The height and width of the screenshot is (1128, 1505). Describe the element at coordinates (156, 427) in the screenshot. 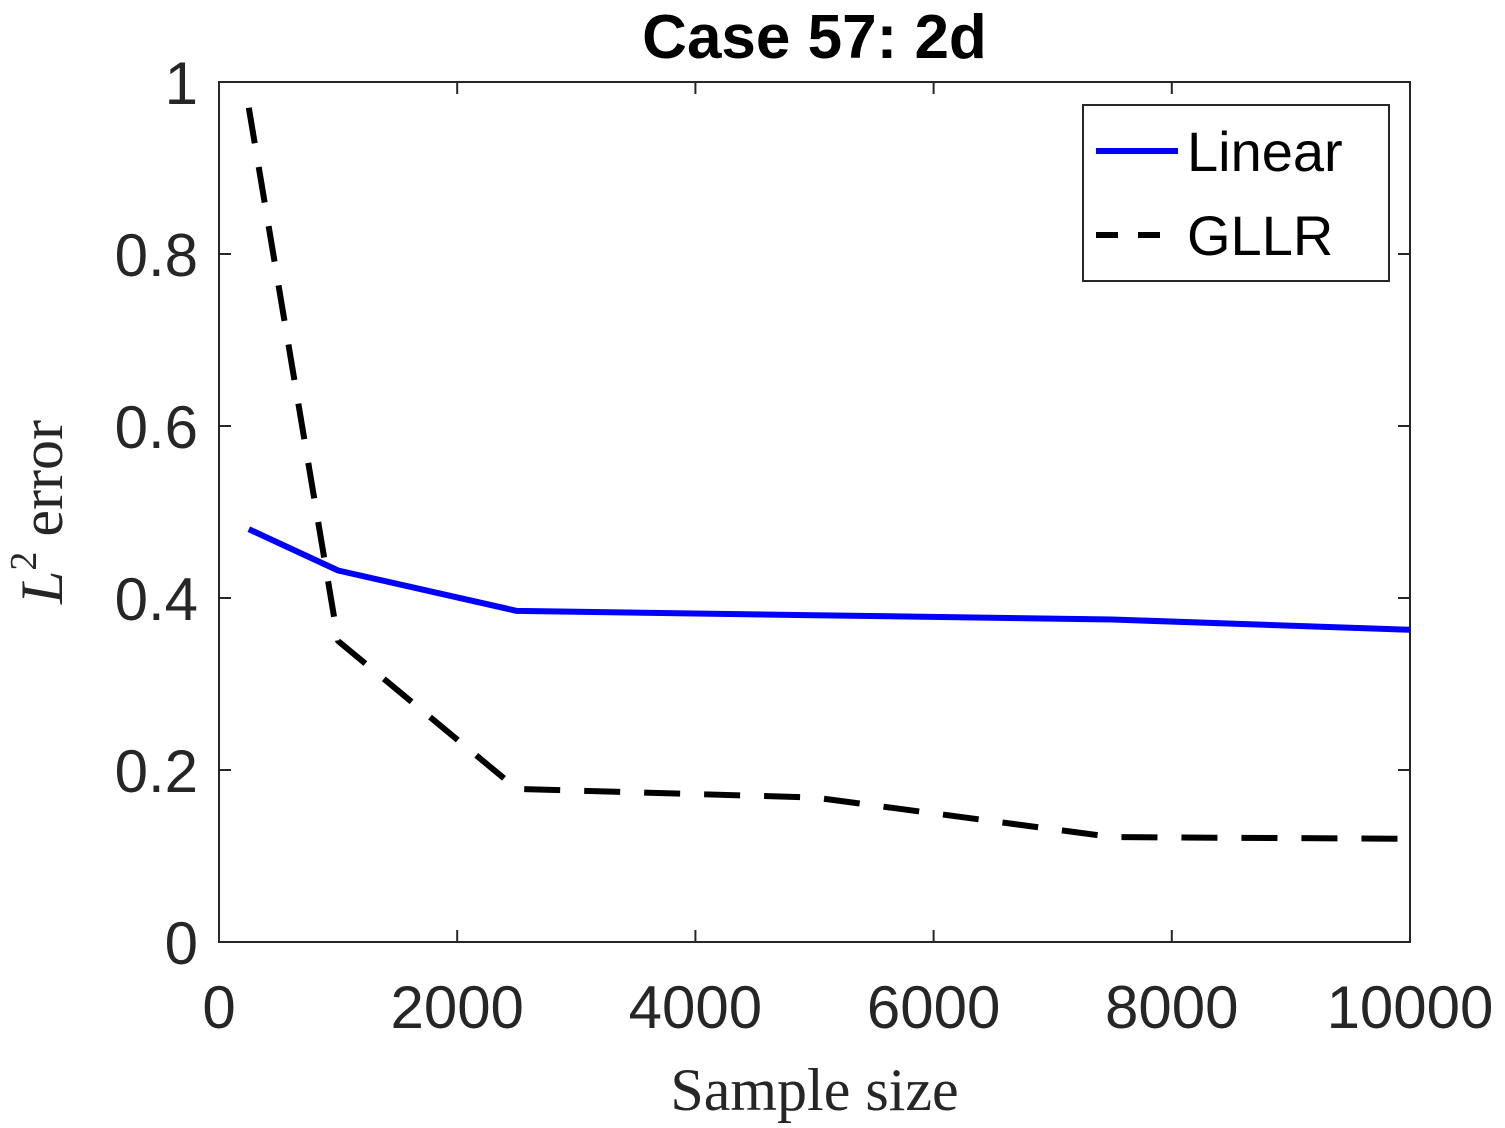

I see `y-tick-label: 0.6` at that location.